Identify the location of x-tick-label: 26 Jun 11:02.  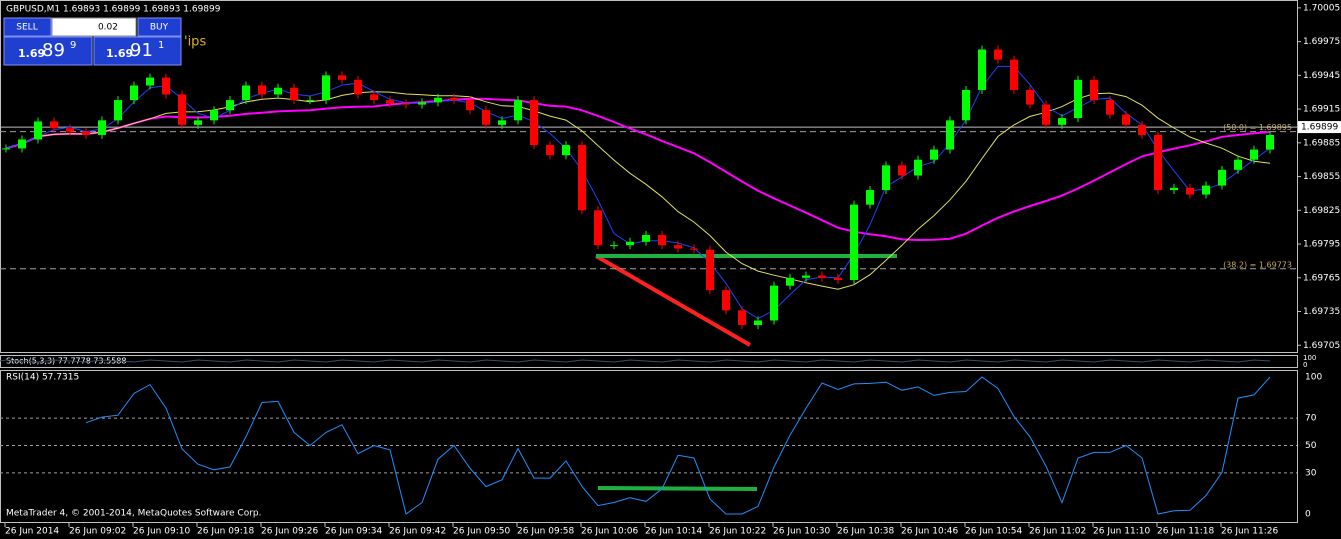
(1057, 532).